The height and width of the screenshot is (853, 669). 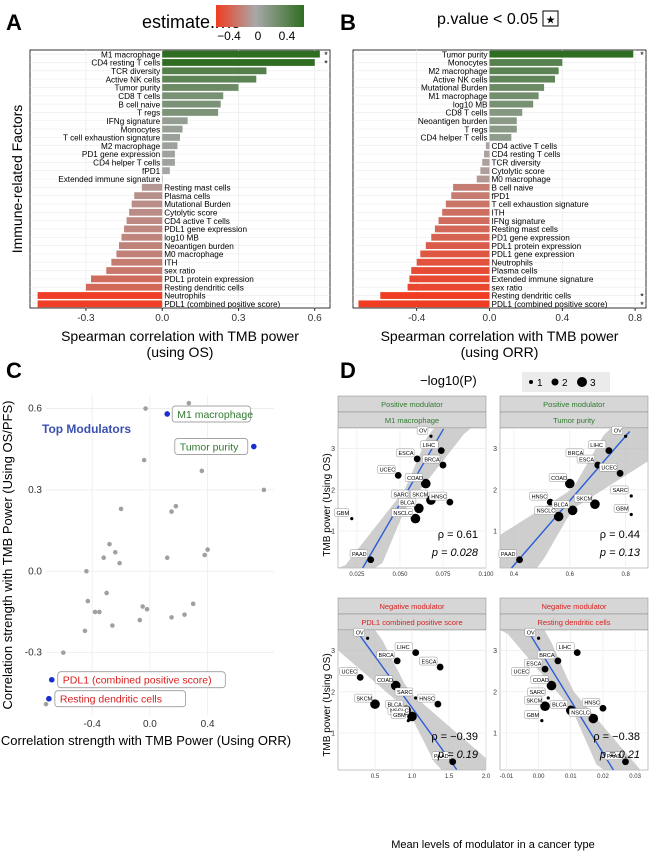 What do you see at coordinates (400, 575) in the screenshot?
I see `panelD-facet-0-xtick-label-1: 0.050` at bounding box center [400, 575].